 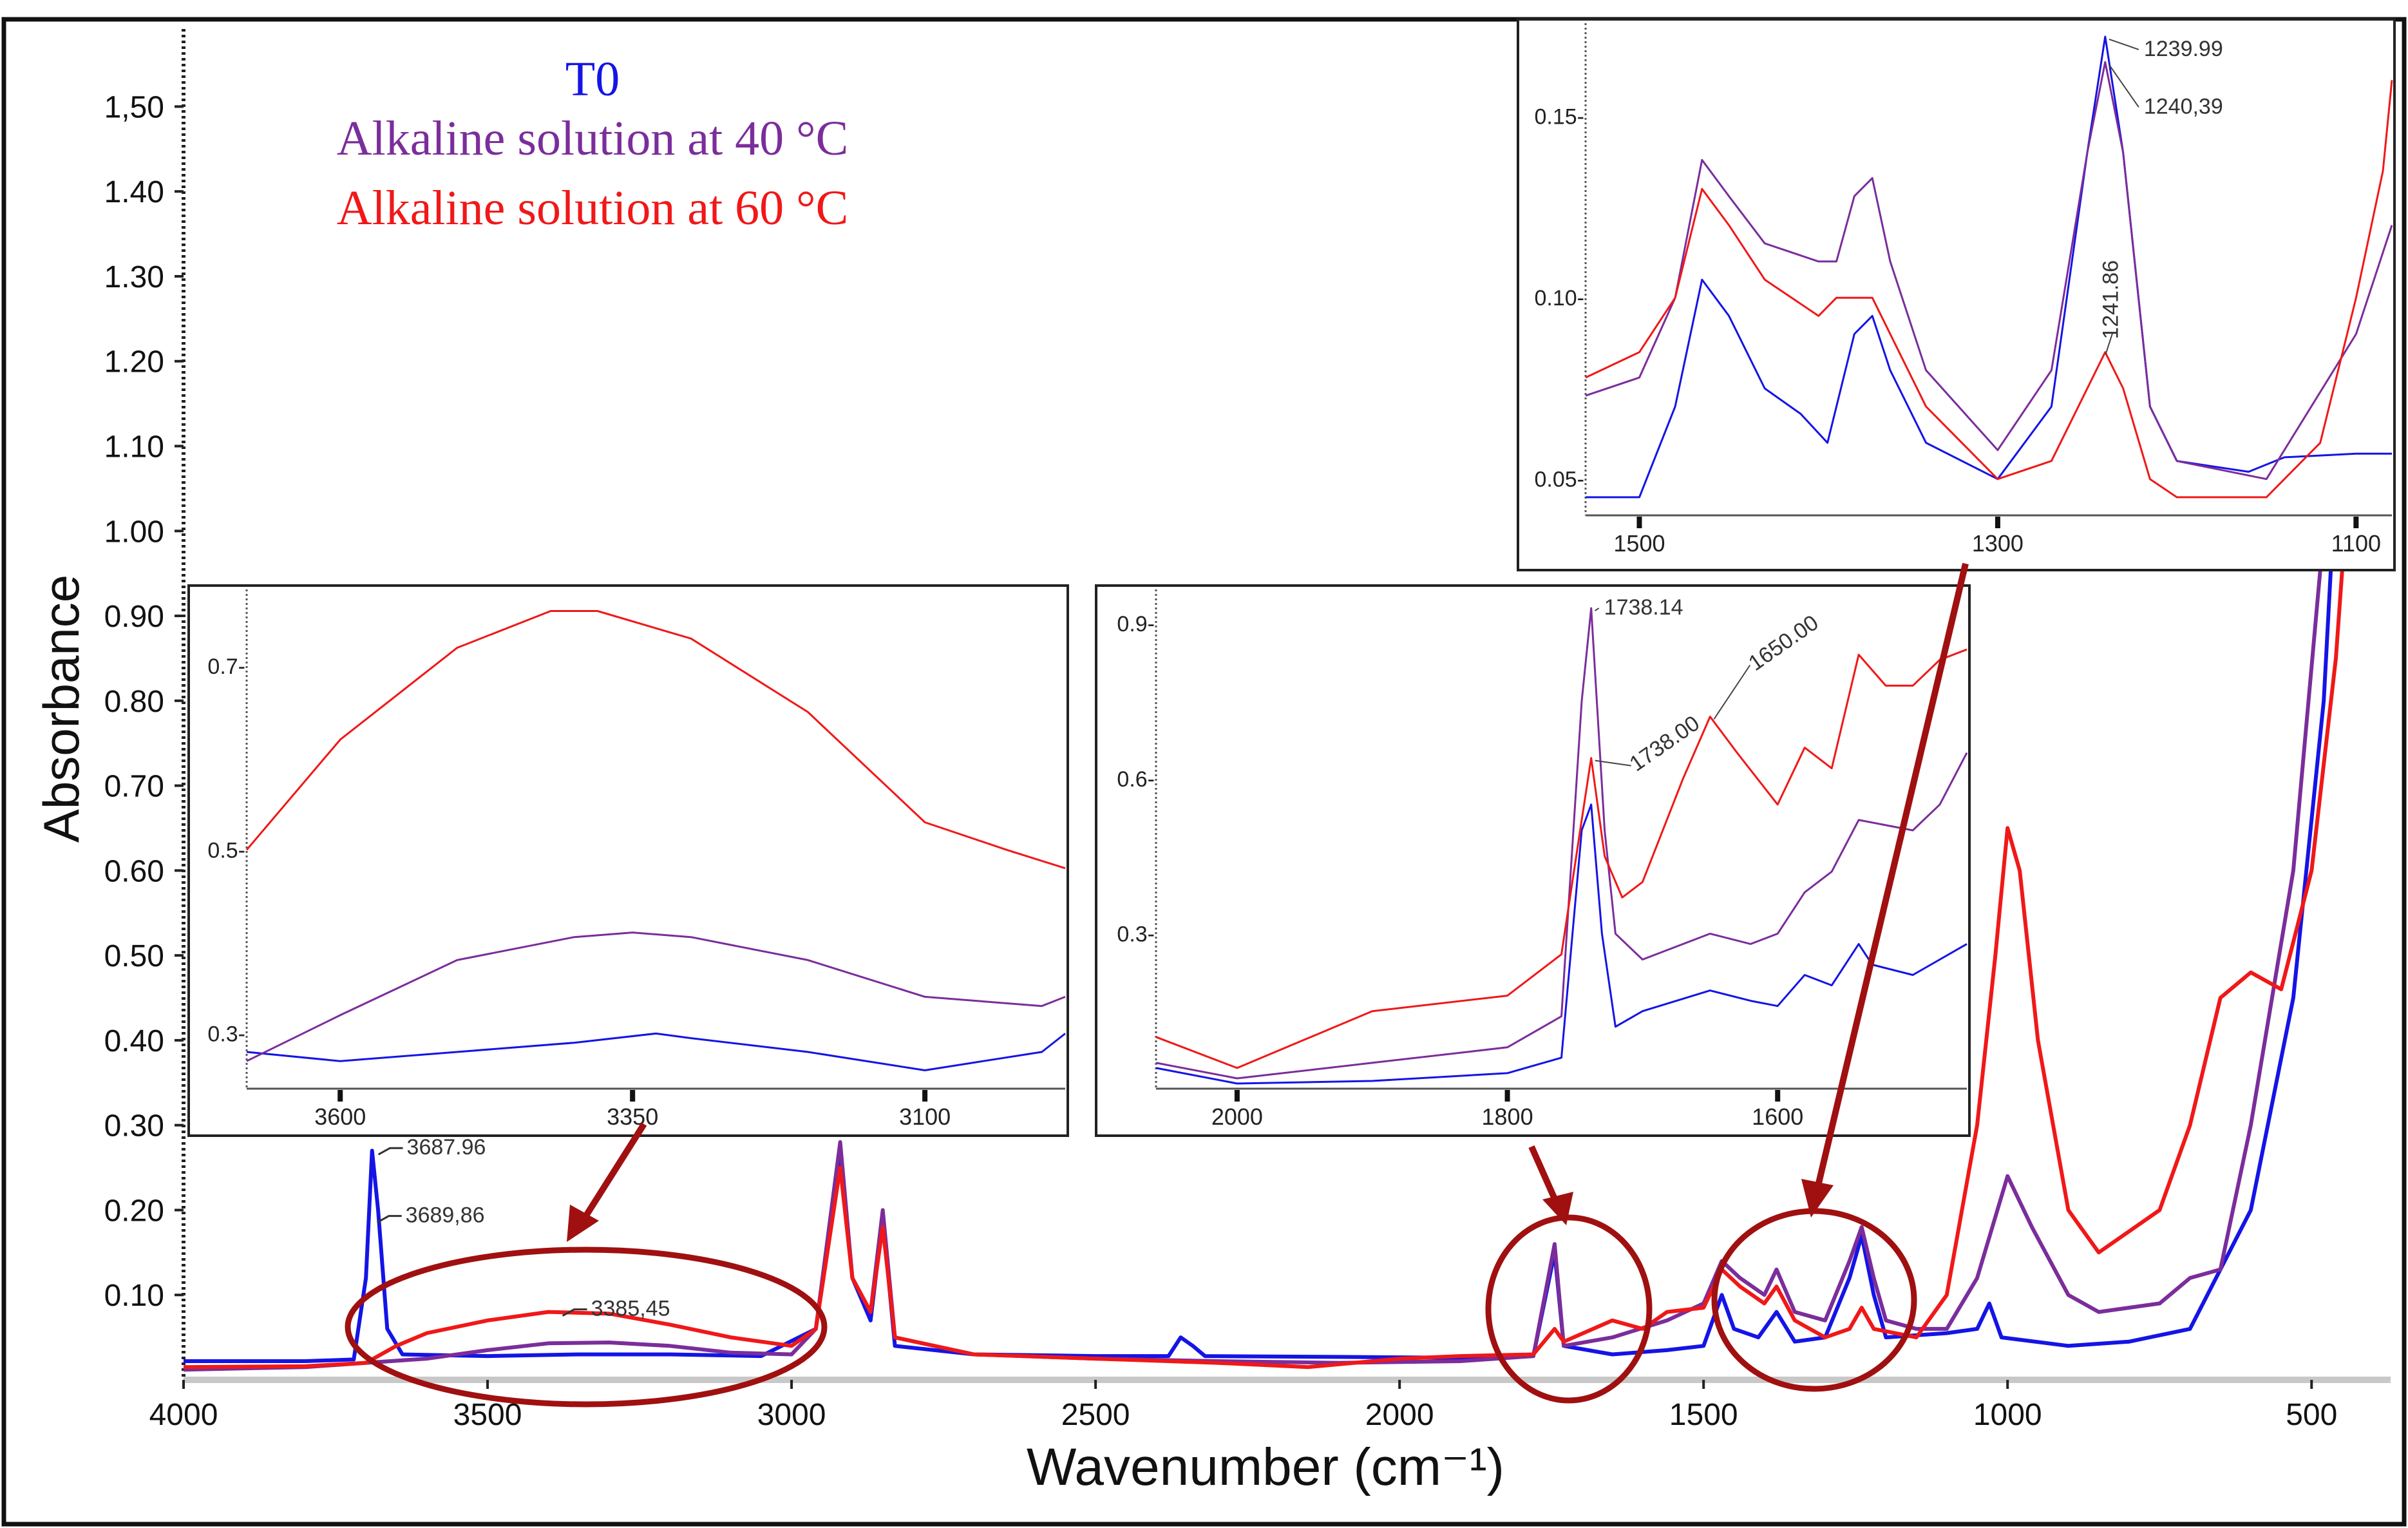 I want to click on arrow-carbonyl-head, so click(x=1557, y=1208).